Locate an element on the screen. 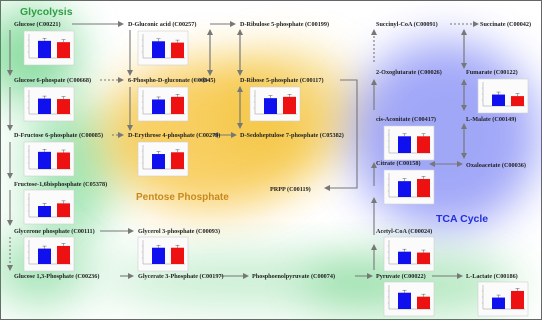 The width and height of the screenshot is (542, 320). mini-chart-cis-aconitate is located at coordinates (409, 143).